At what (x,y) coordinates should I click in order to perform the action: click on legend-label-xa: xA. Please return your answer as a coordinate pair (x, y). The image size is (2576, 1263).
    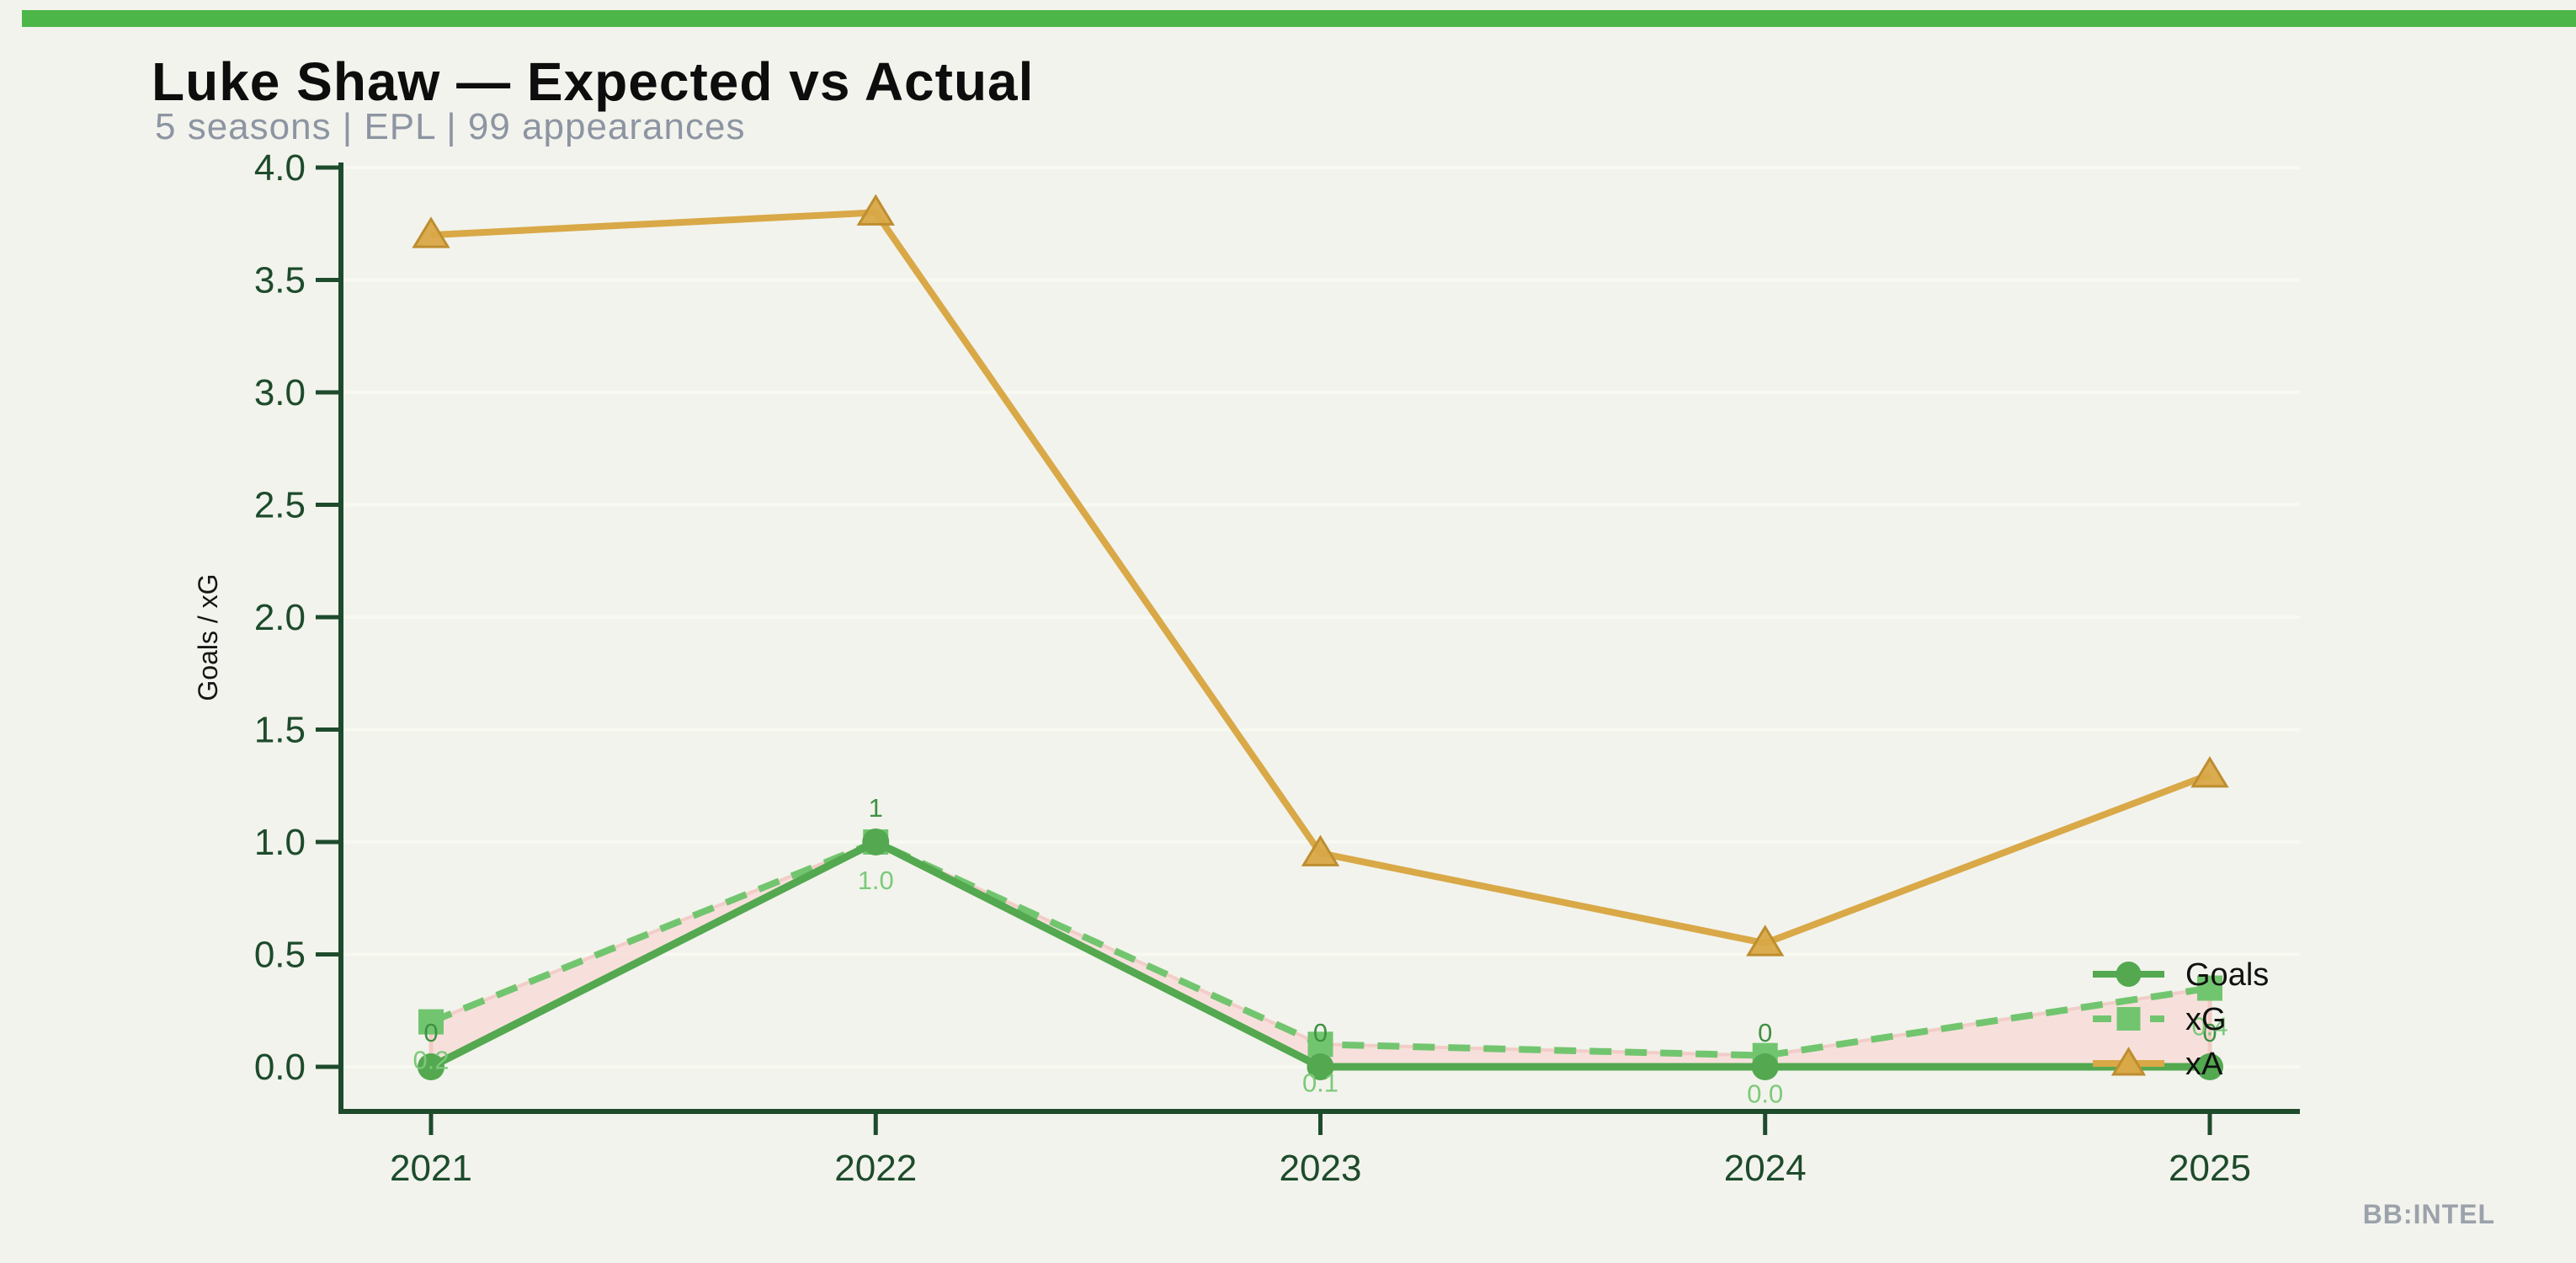
    Looking at the image, I should click on (2204, 1064).